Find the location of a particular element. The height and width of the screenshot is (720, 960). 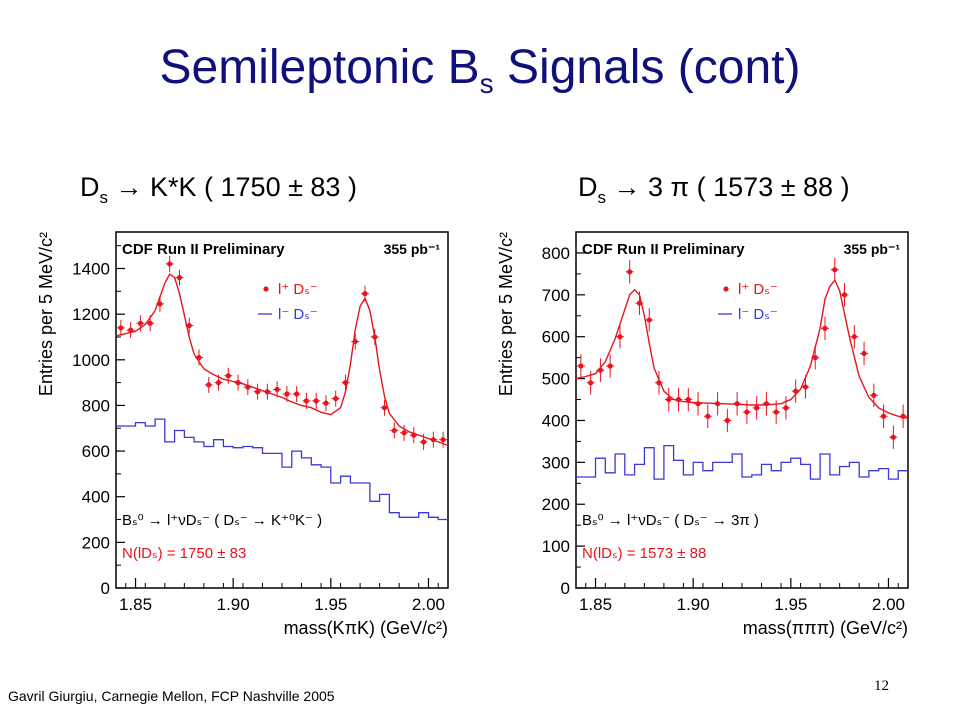

y-tick-label: 800 is located at coordinates (96, 405).